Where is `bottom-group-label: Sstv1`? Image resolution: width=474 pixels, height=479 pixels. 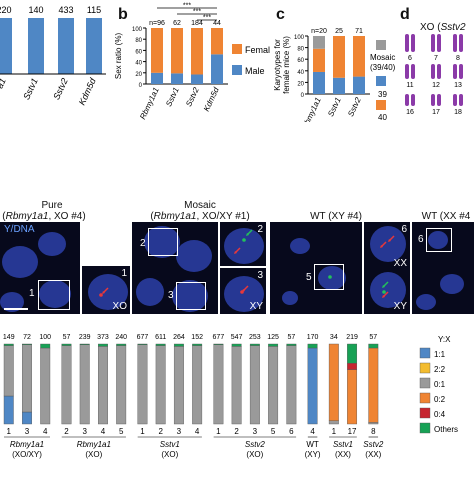 bottom-group-label: Sstv1 is located at coordinates (170, 444).